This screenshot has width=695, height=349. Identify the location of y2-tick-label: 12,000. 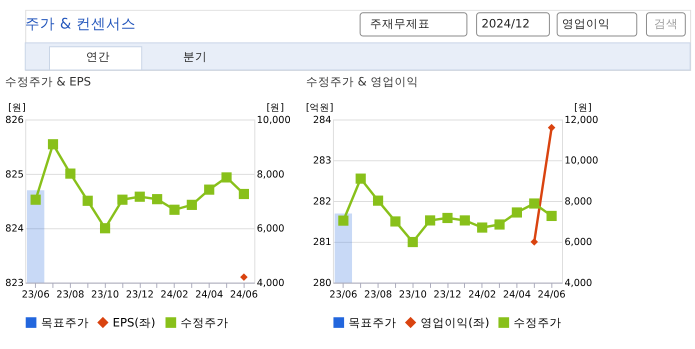
(581, 120).